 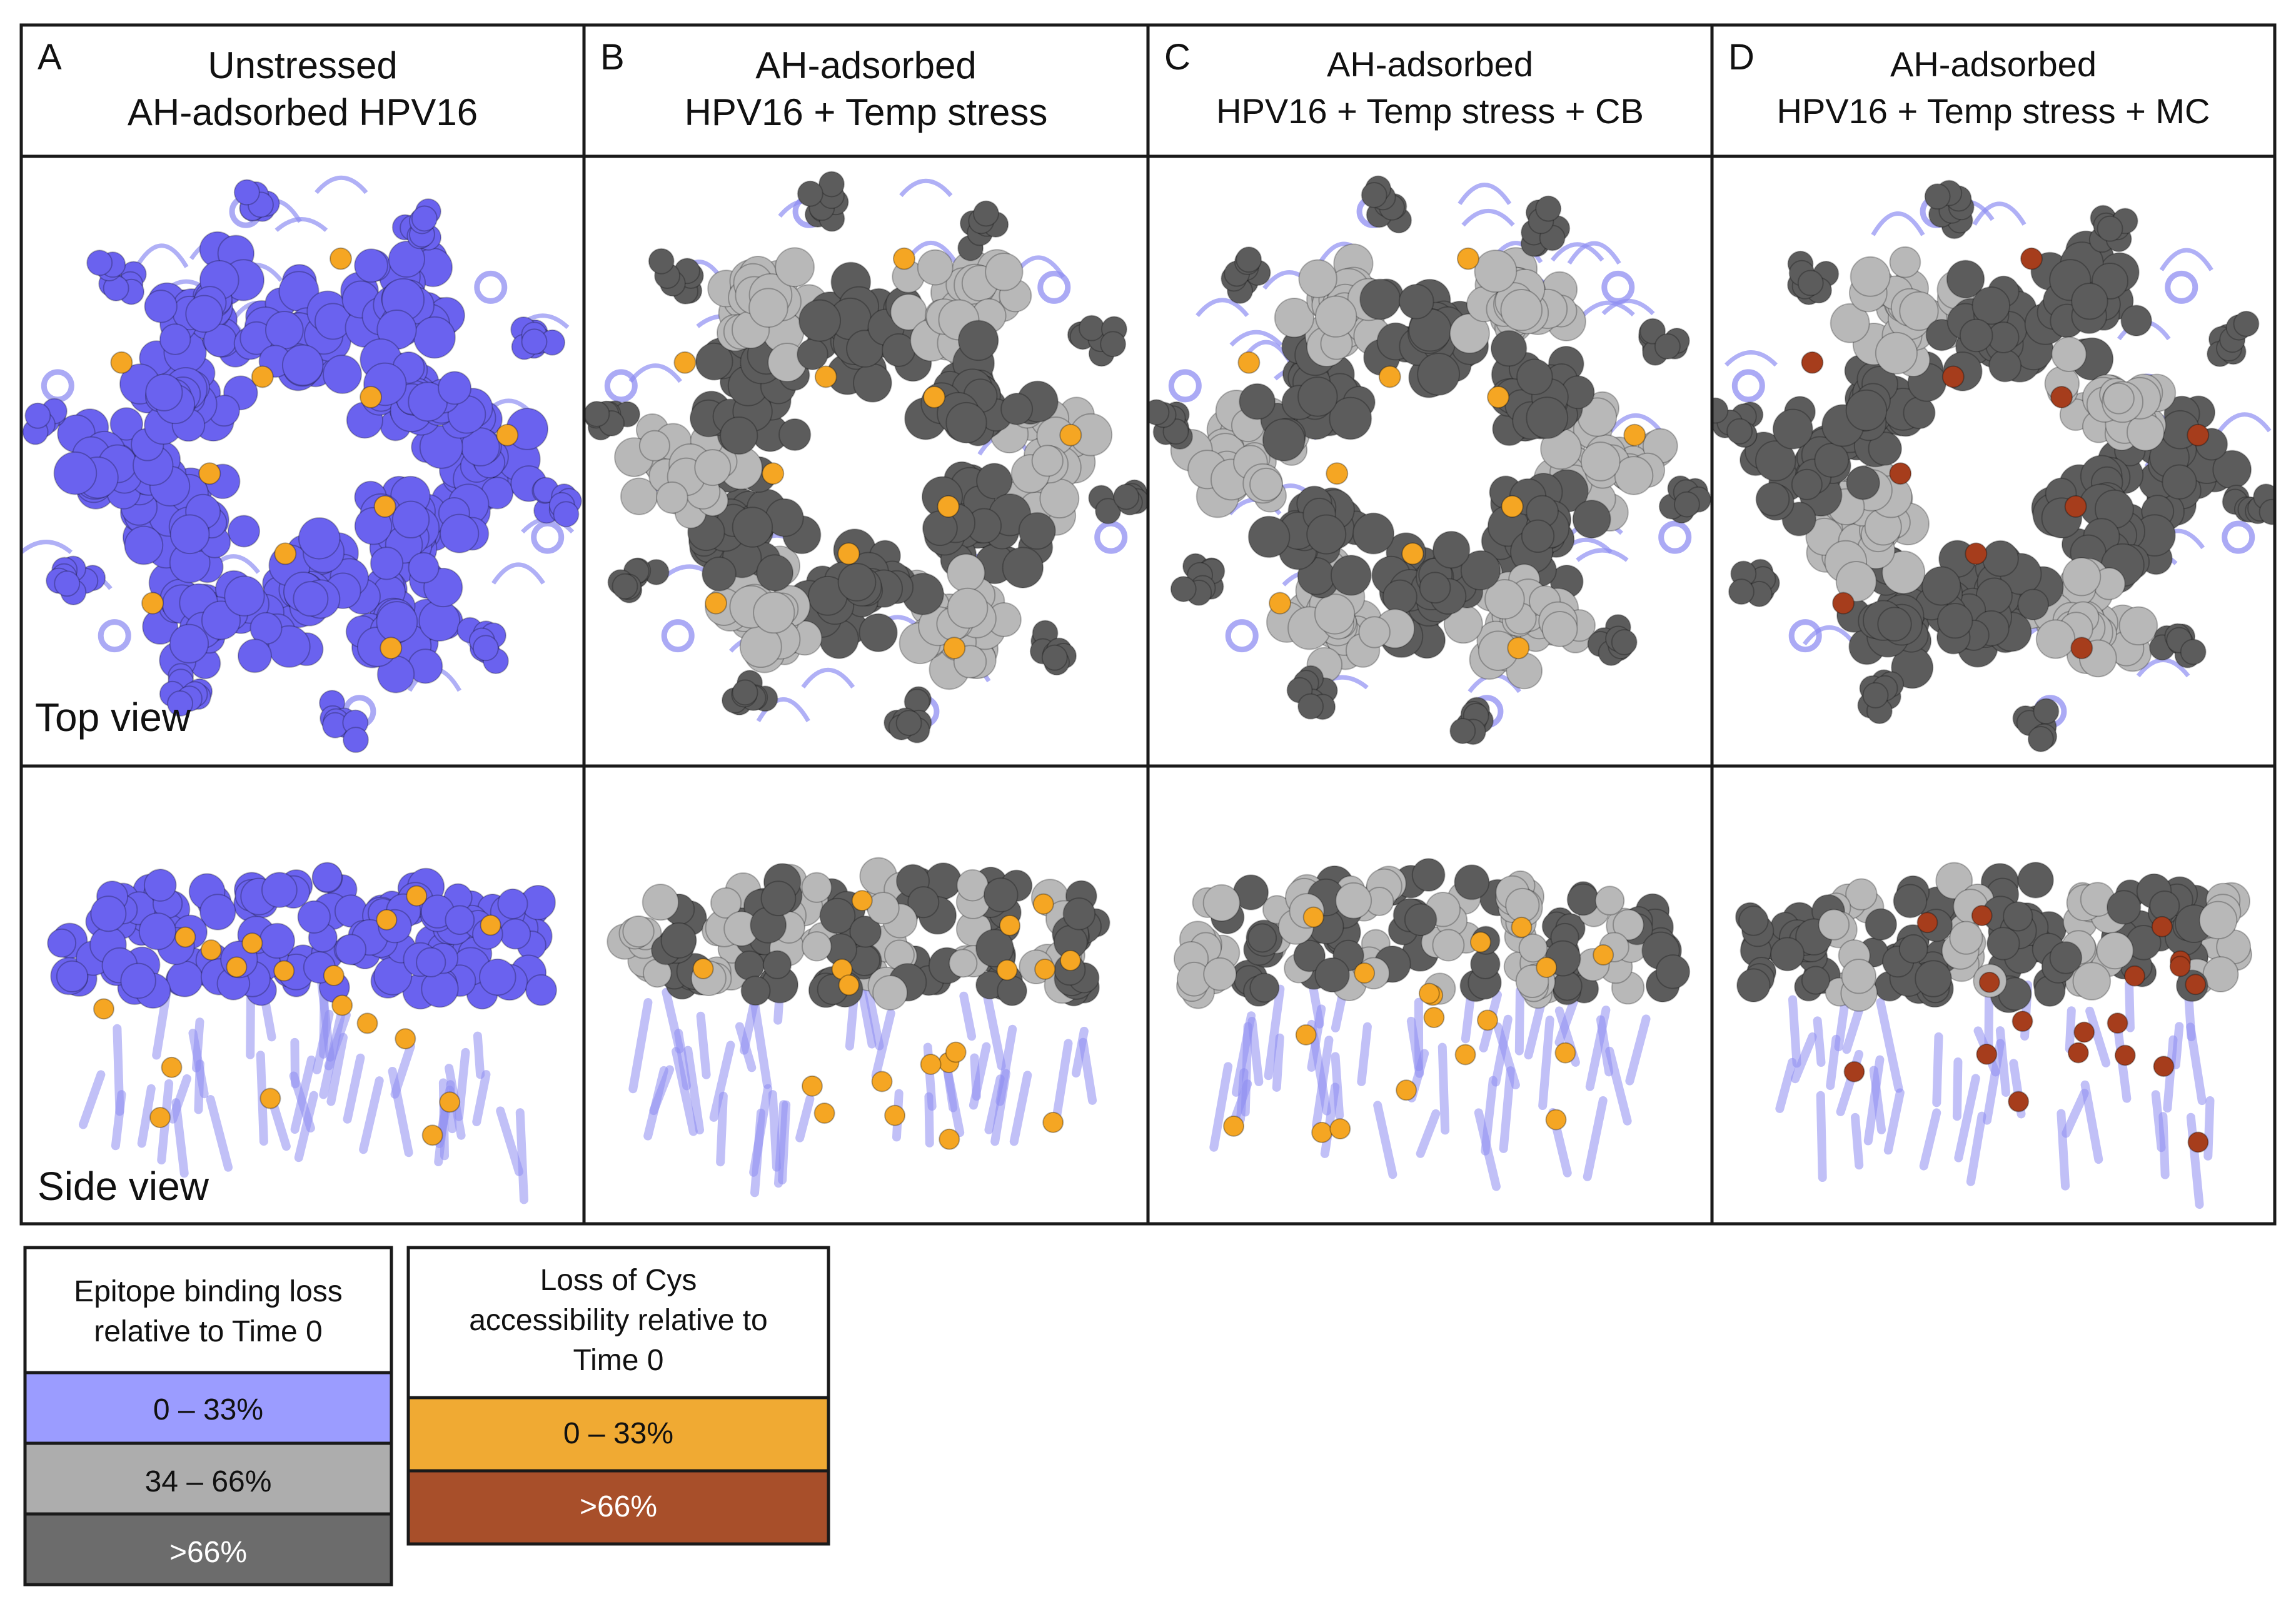 I want to click on legend-epitope-label-mid: 34 – 66%, so click(x=208, y=1482).